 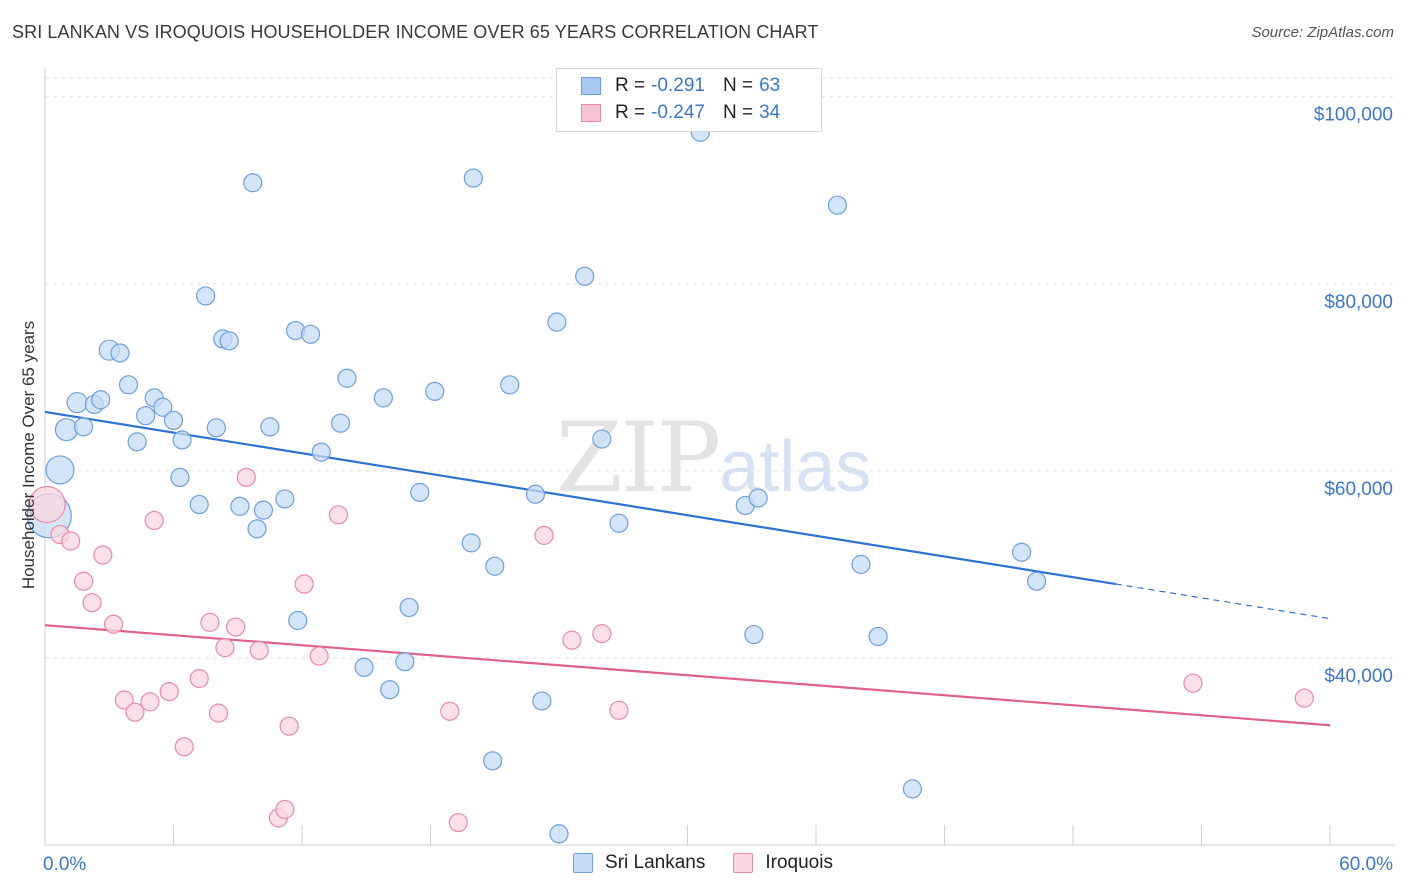 What do you see at coordinates (770, 85) in the screenshot?
I see `n-value: 63` at bounding box center [770, 85].